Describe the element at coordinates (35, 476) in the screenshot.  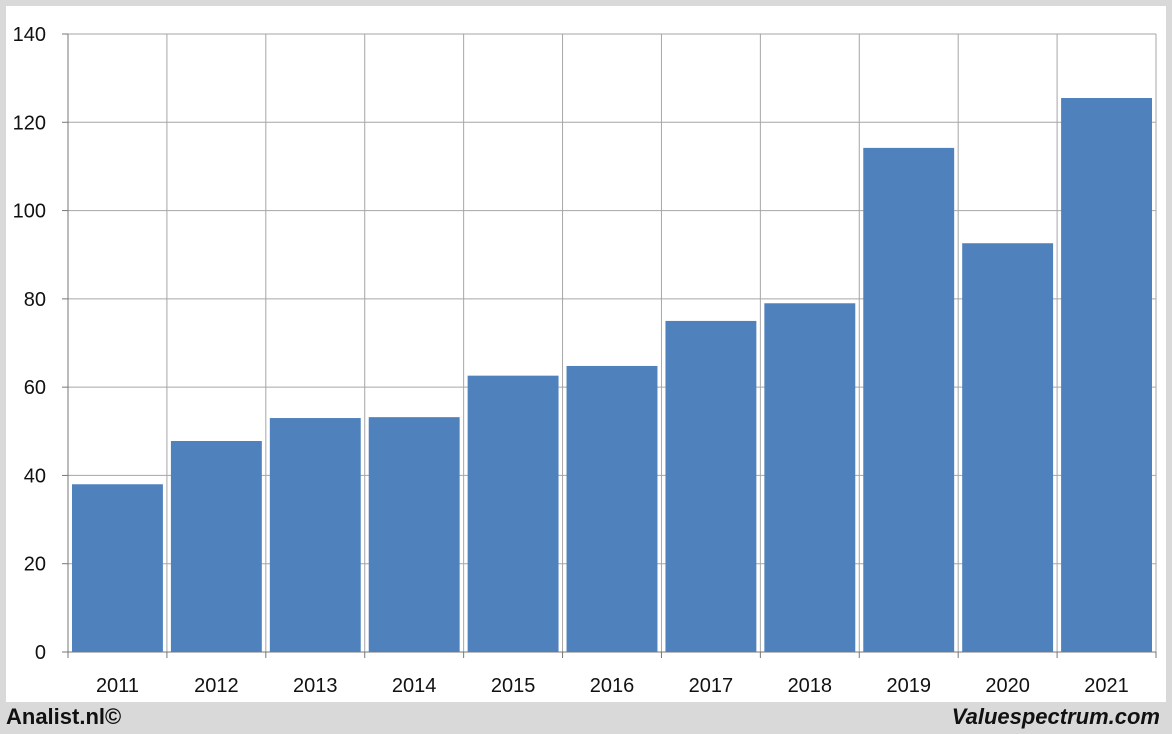
I see `y-tick-label: 40` at that location.